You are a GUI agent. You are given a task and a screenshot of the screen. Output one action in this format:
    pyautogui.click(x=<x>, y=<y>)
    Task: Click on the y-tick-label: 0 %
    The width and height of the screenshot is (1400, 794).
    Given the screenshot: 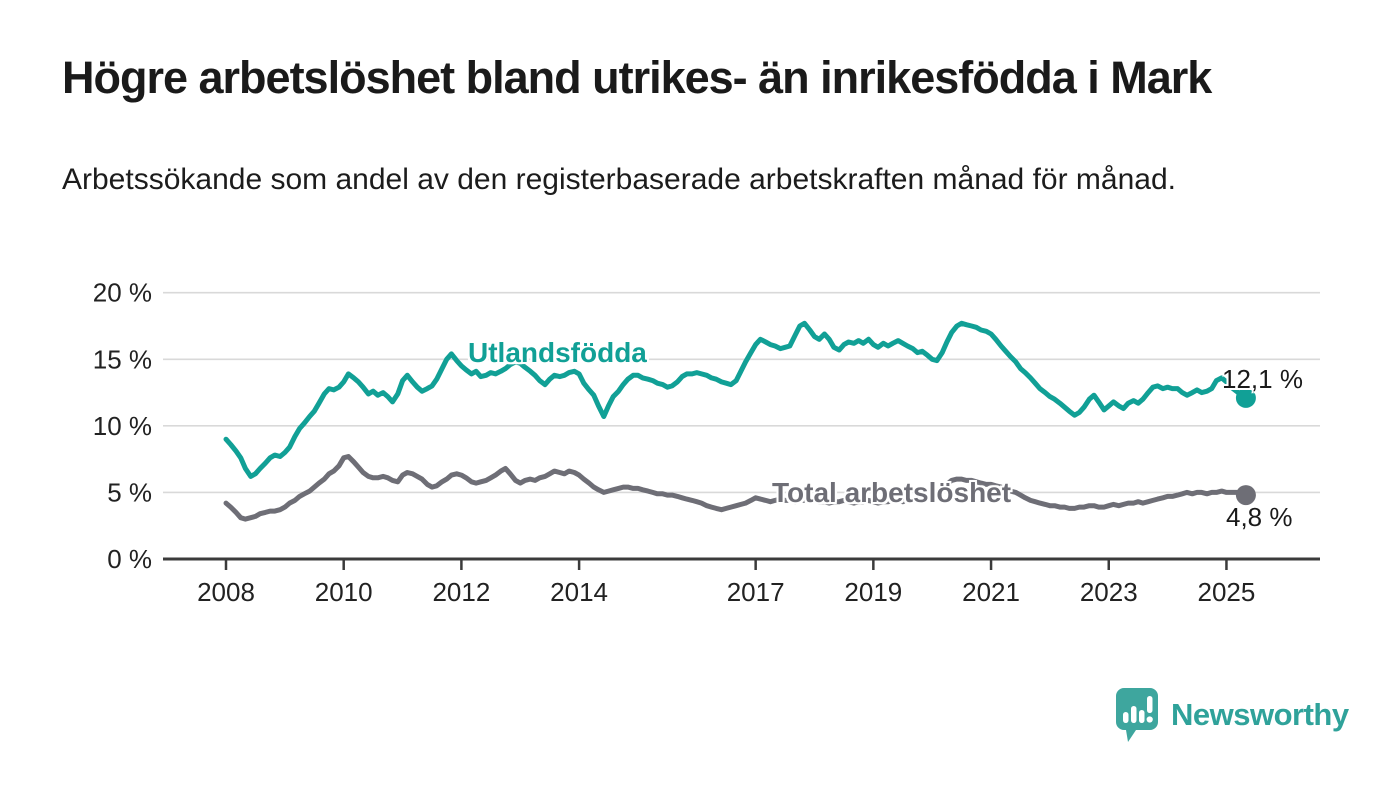 What is the action you would take?
    pyautogui.click(x=129, y=559)
    